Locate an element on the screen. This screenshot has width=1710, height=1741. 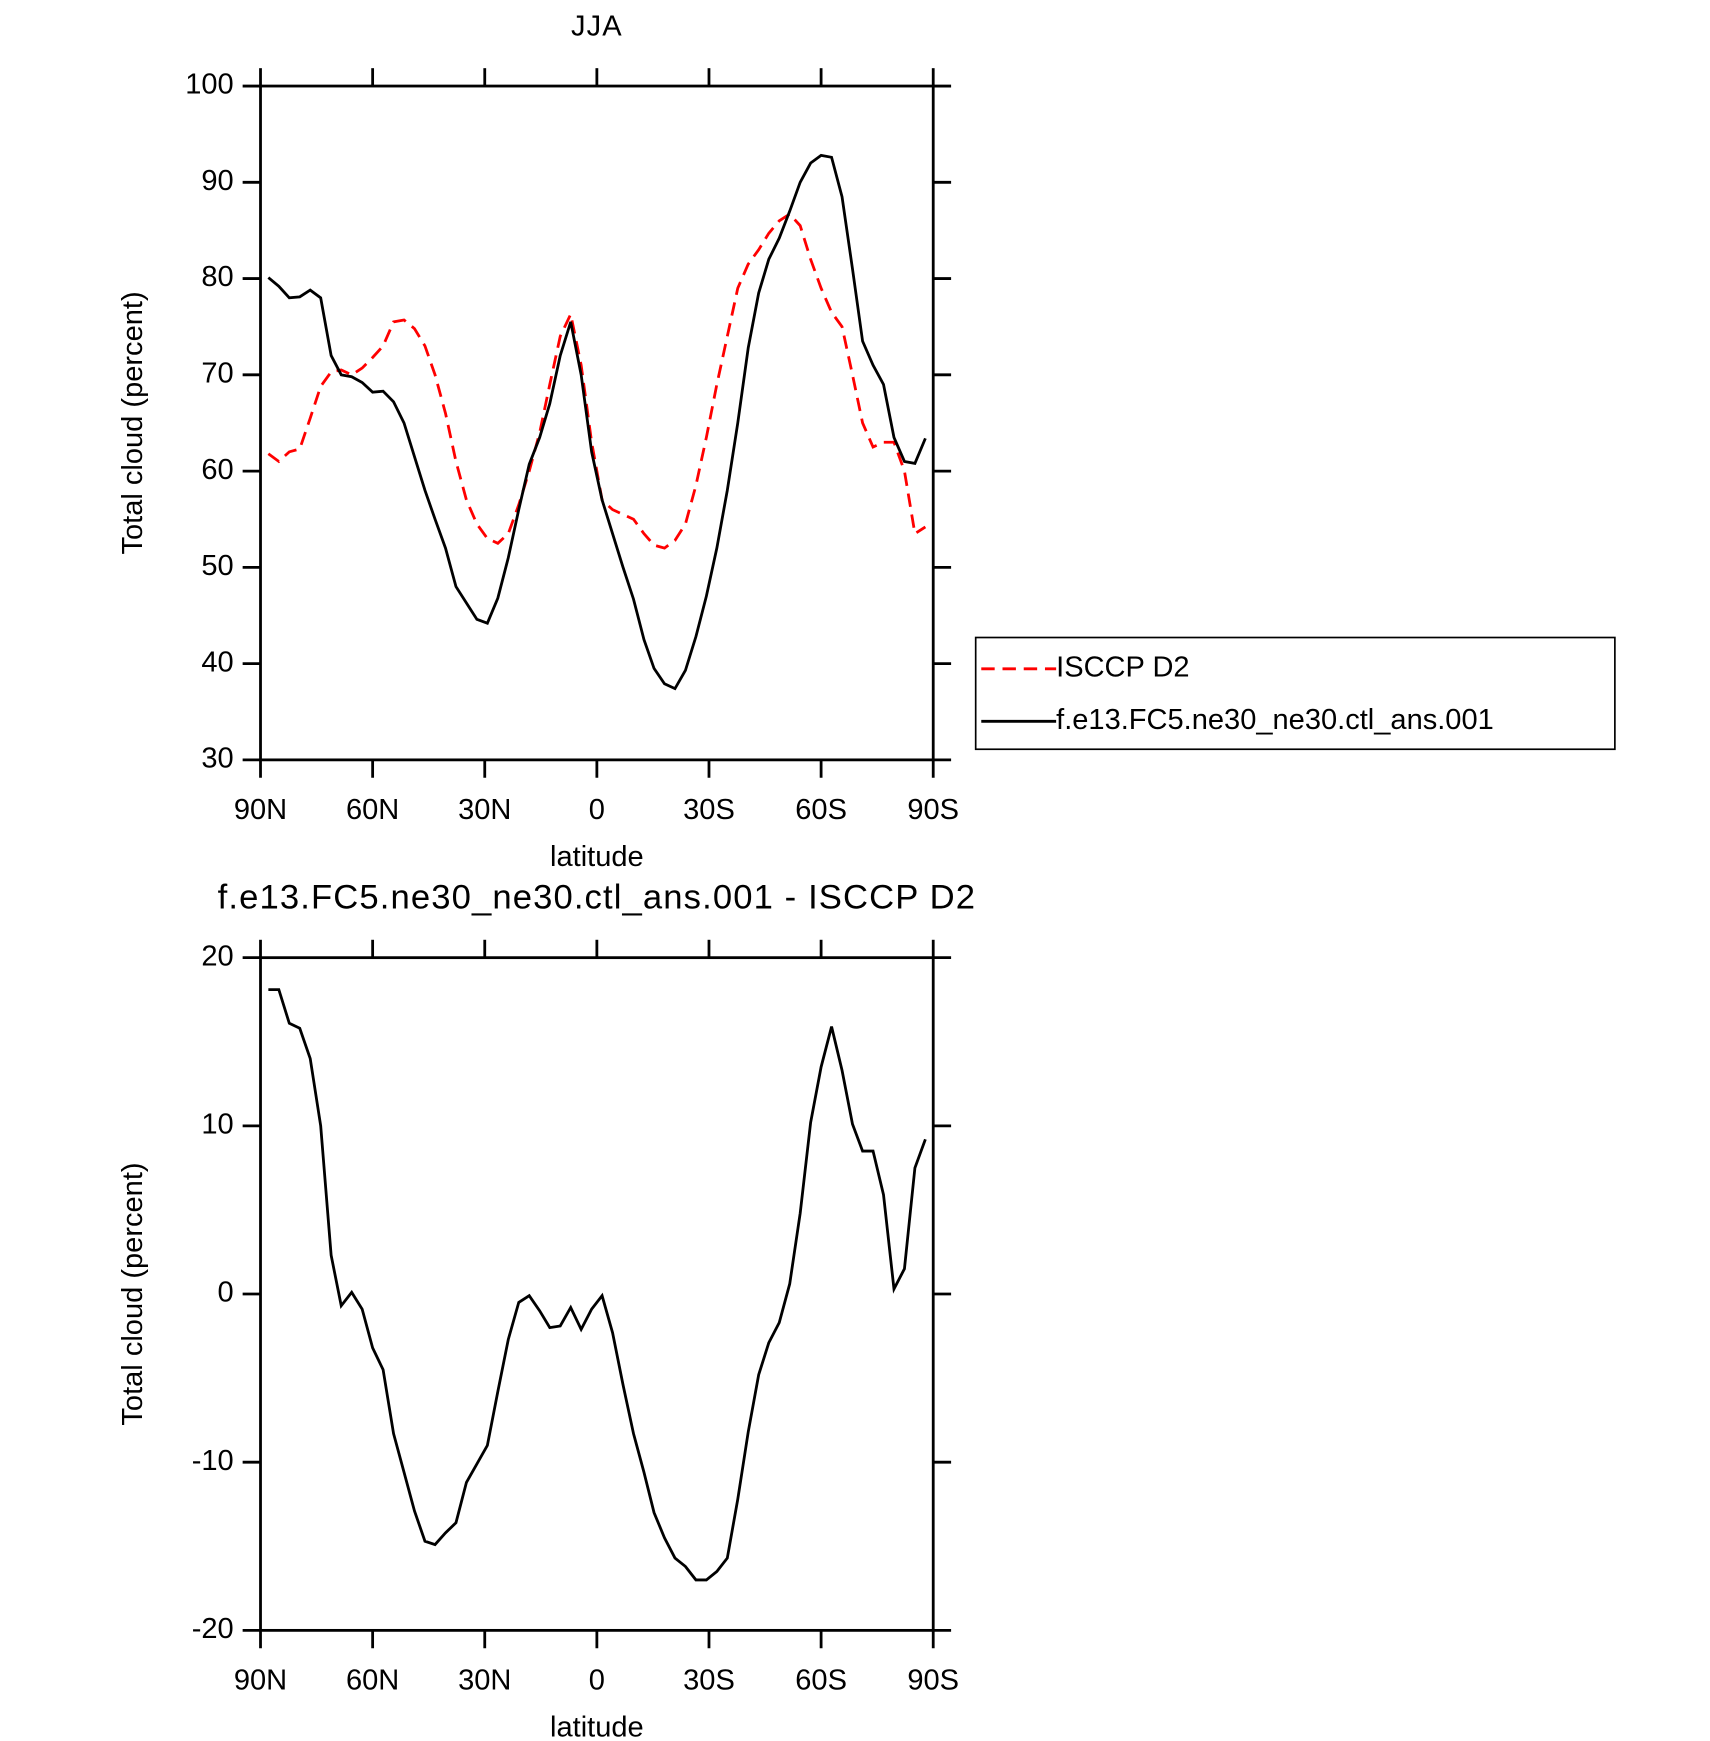
legend-box is located at coordinates (1295, 693).